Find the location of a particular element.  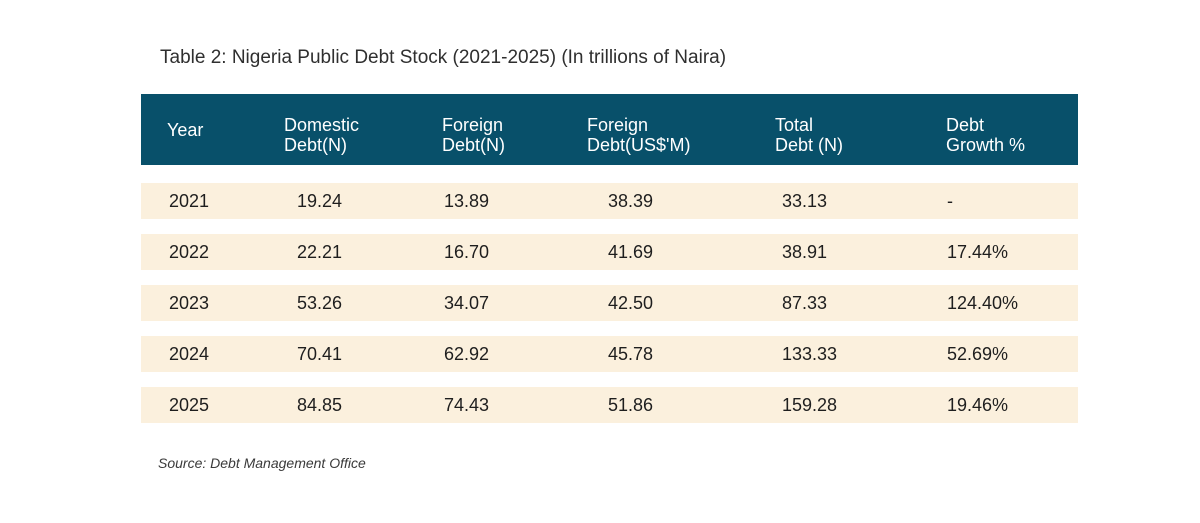

header-total-debt-line1: Total is located at coordinates (794, 125).